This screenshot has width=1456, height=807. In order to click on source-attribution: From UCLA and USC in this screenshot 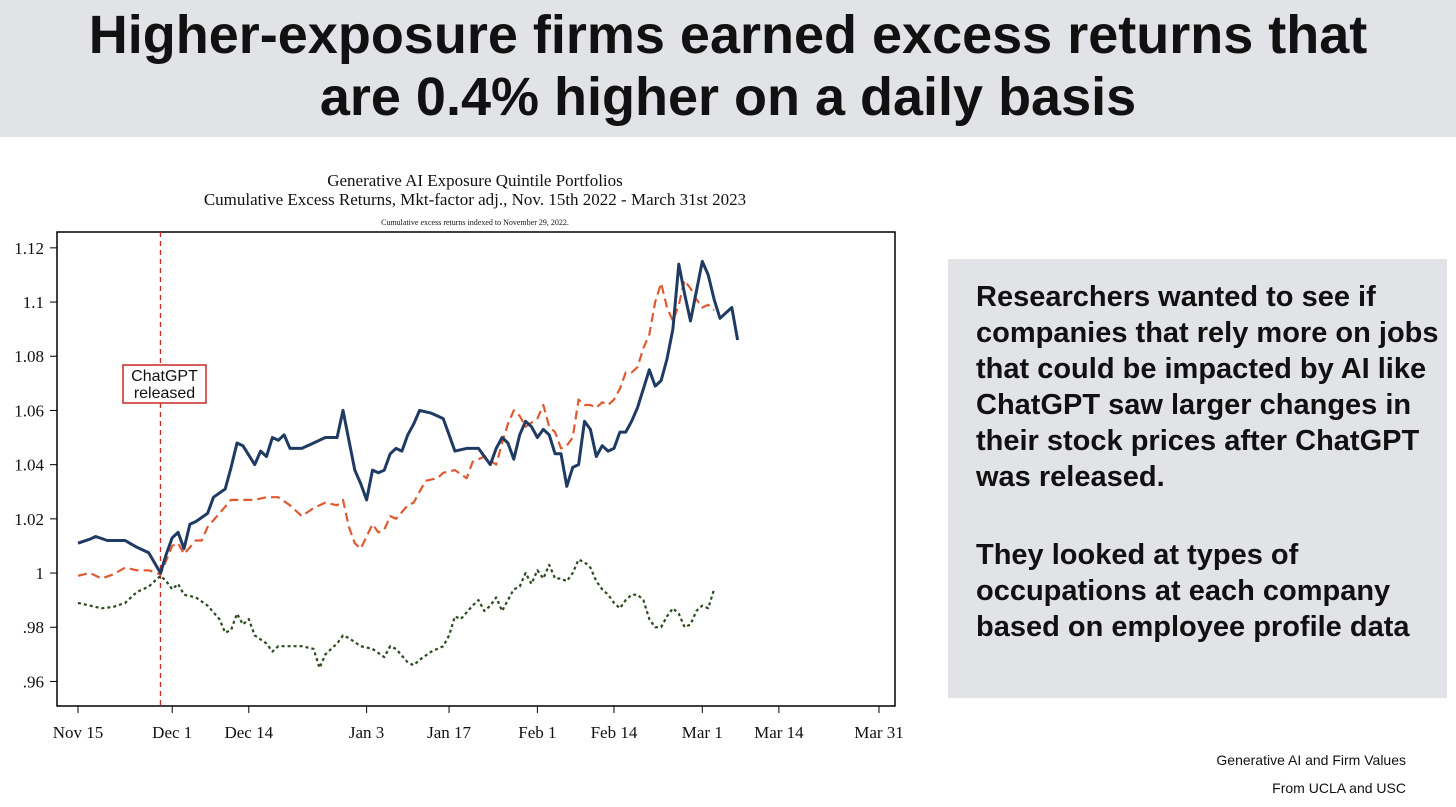, I will do `click(1339, 788)`.